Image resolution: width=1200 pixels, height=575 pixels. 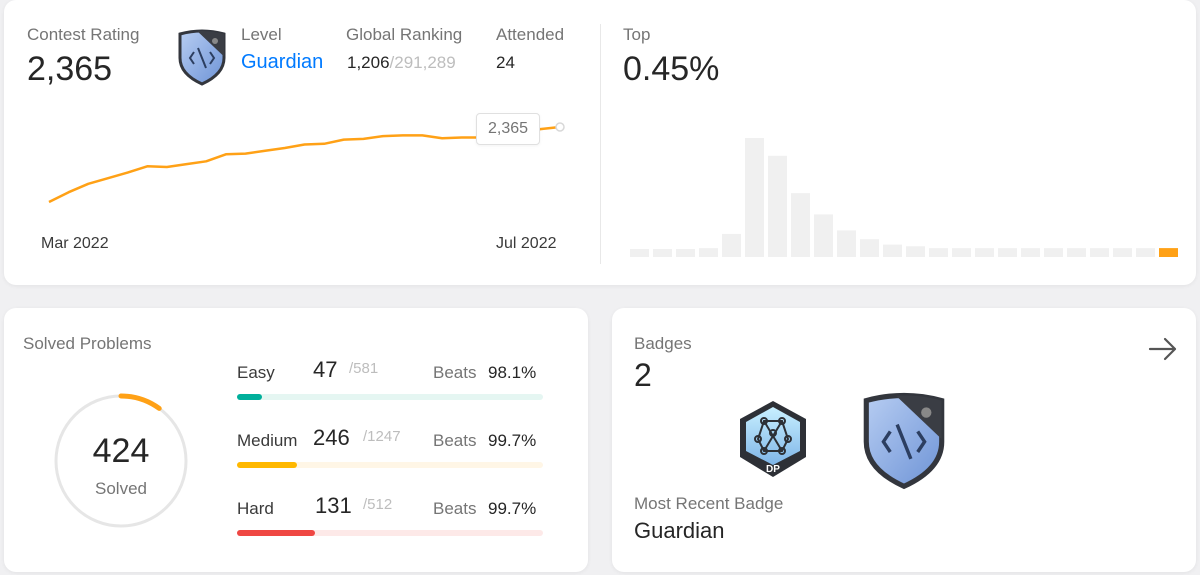 What do you see at coordinates (75, 243) in the screenshot?
I see `x-axis-start-label: Mar 2022` at bounding box center [75, 243].